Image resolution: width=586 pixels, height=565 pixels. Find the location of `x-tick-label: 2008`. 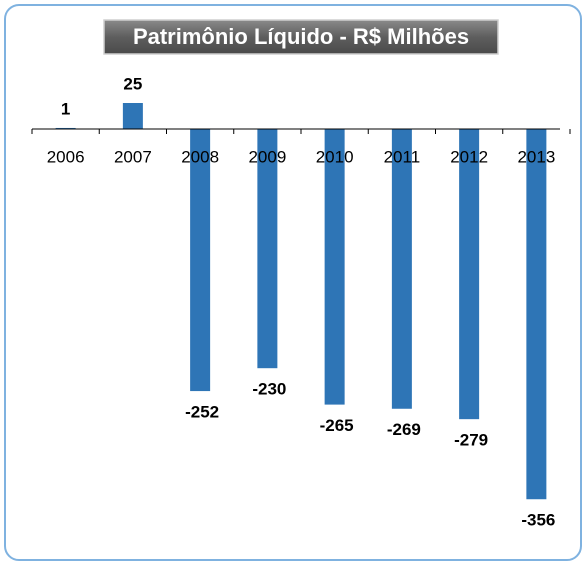

x-tick-label: 2008 is located at coordinates (200, 156).